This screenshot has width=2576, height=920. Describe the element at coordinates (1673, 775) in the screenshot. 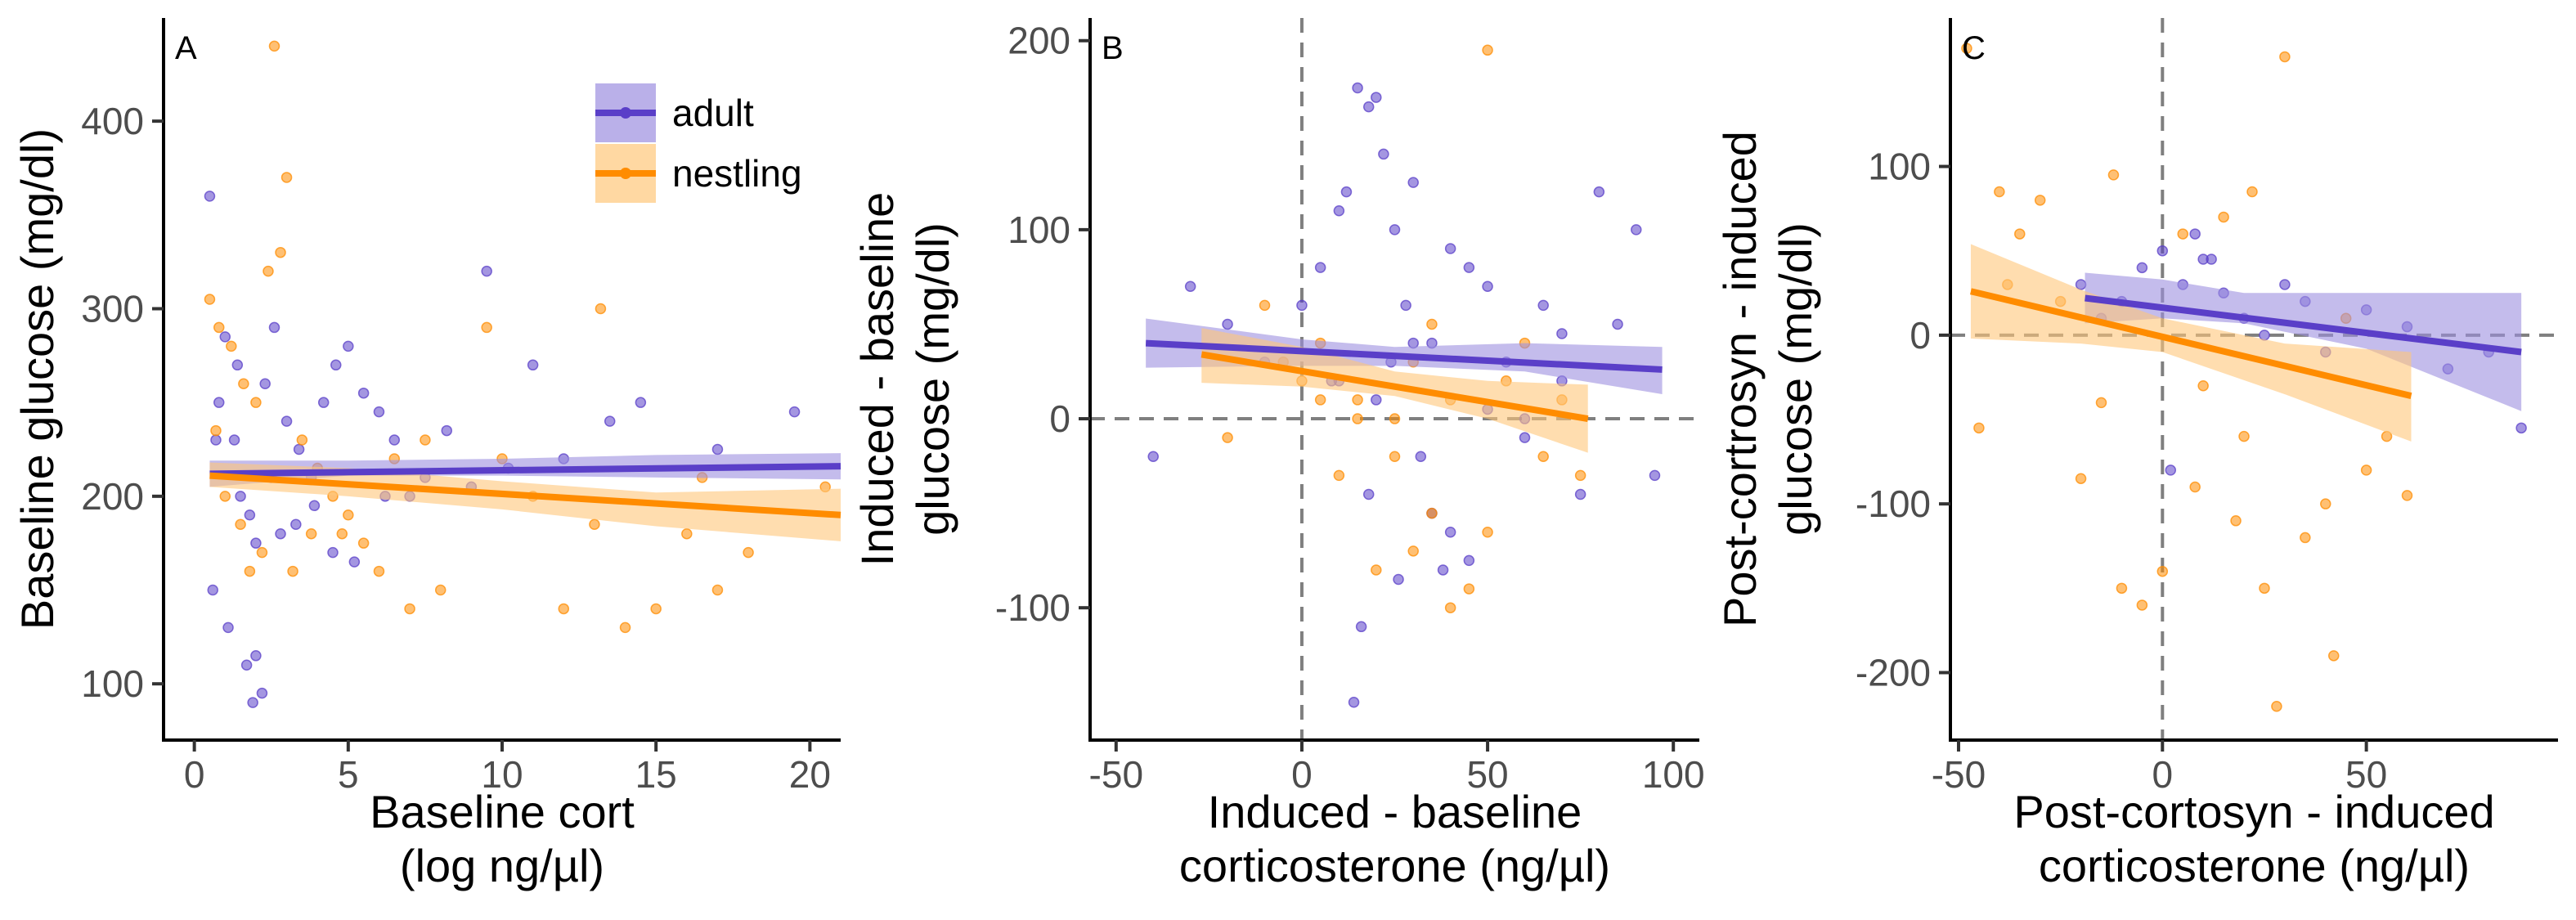

I see `panel-b-x-tick-label: 100` at that location.